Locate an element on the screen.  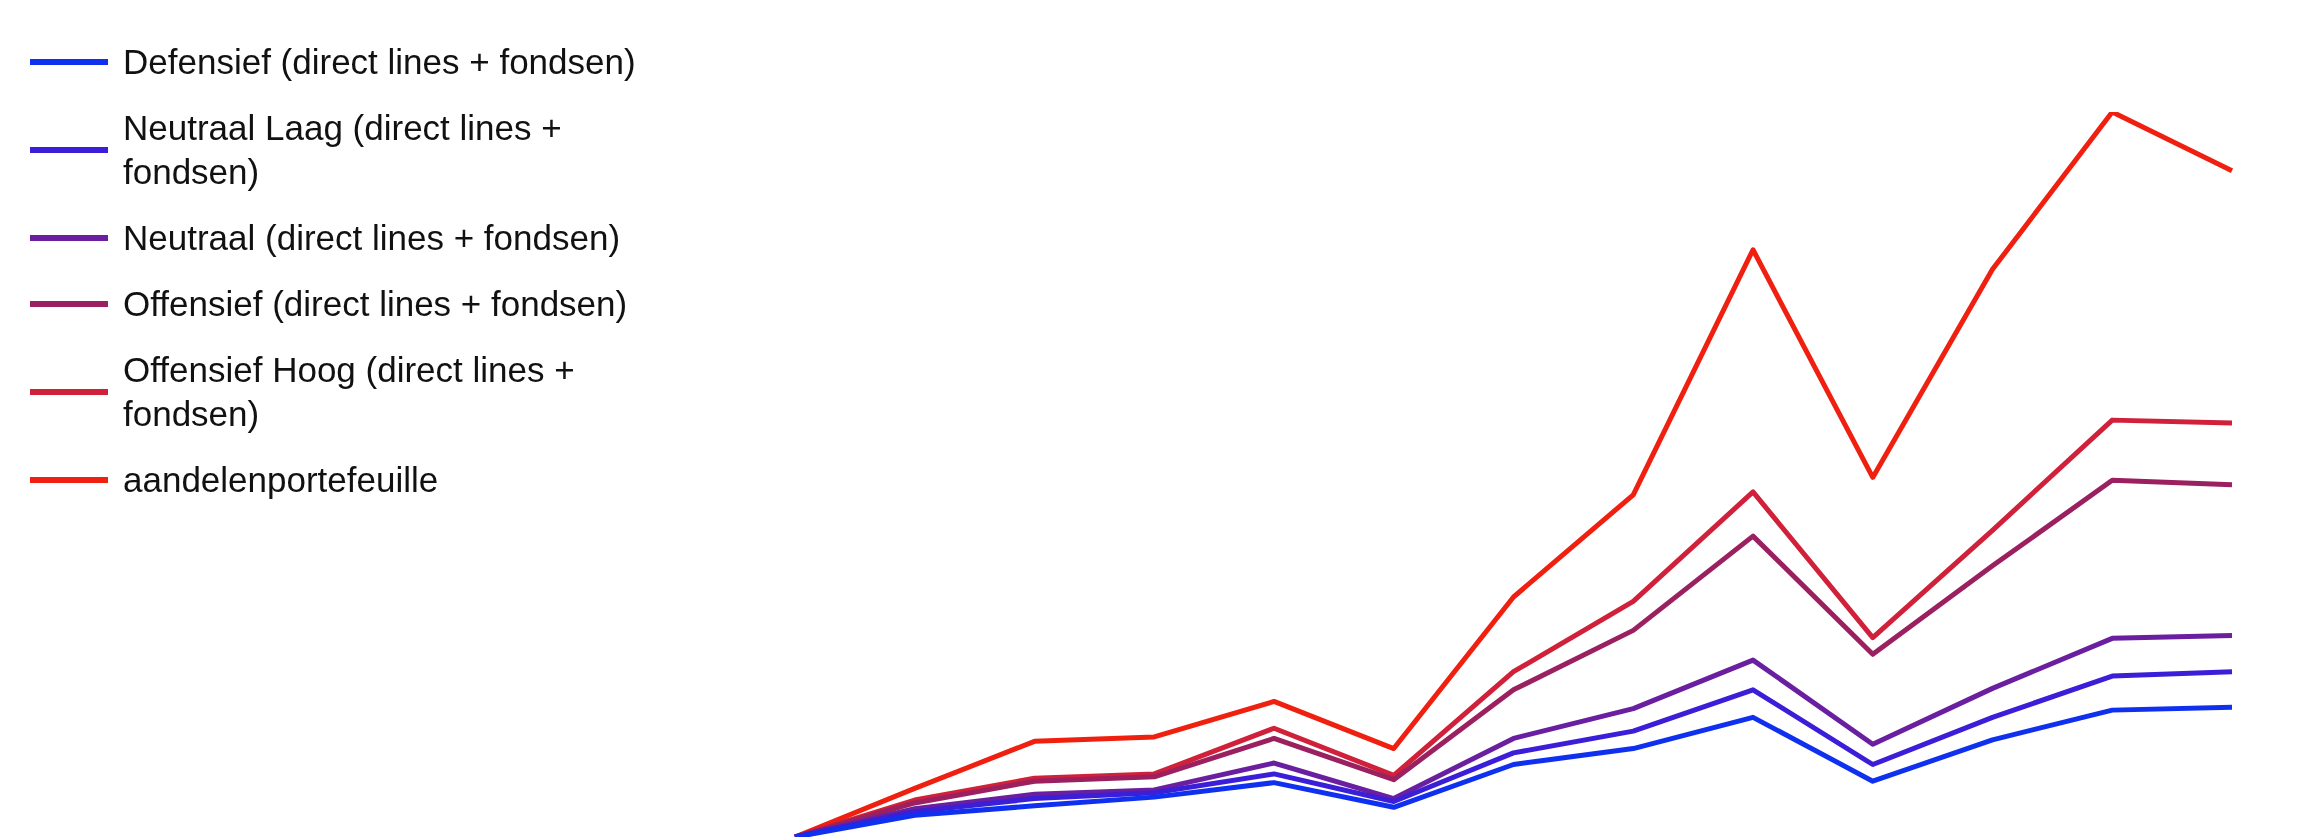
legend-label: Defensief (direct lines + fondsen) is located at coordinates (379, 62).